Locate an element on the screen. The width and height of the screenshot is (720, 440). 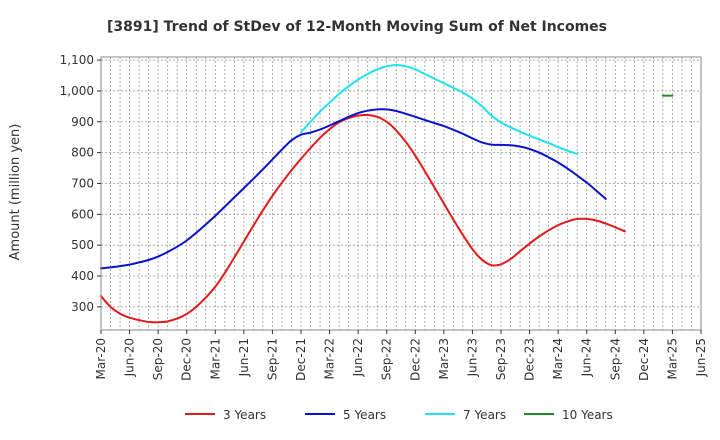
x-tick-label: Mar-23 is located at coordinates (444, 358).